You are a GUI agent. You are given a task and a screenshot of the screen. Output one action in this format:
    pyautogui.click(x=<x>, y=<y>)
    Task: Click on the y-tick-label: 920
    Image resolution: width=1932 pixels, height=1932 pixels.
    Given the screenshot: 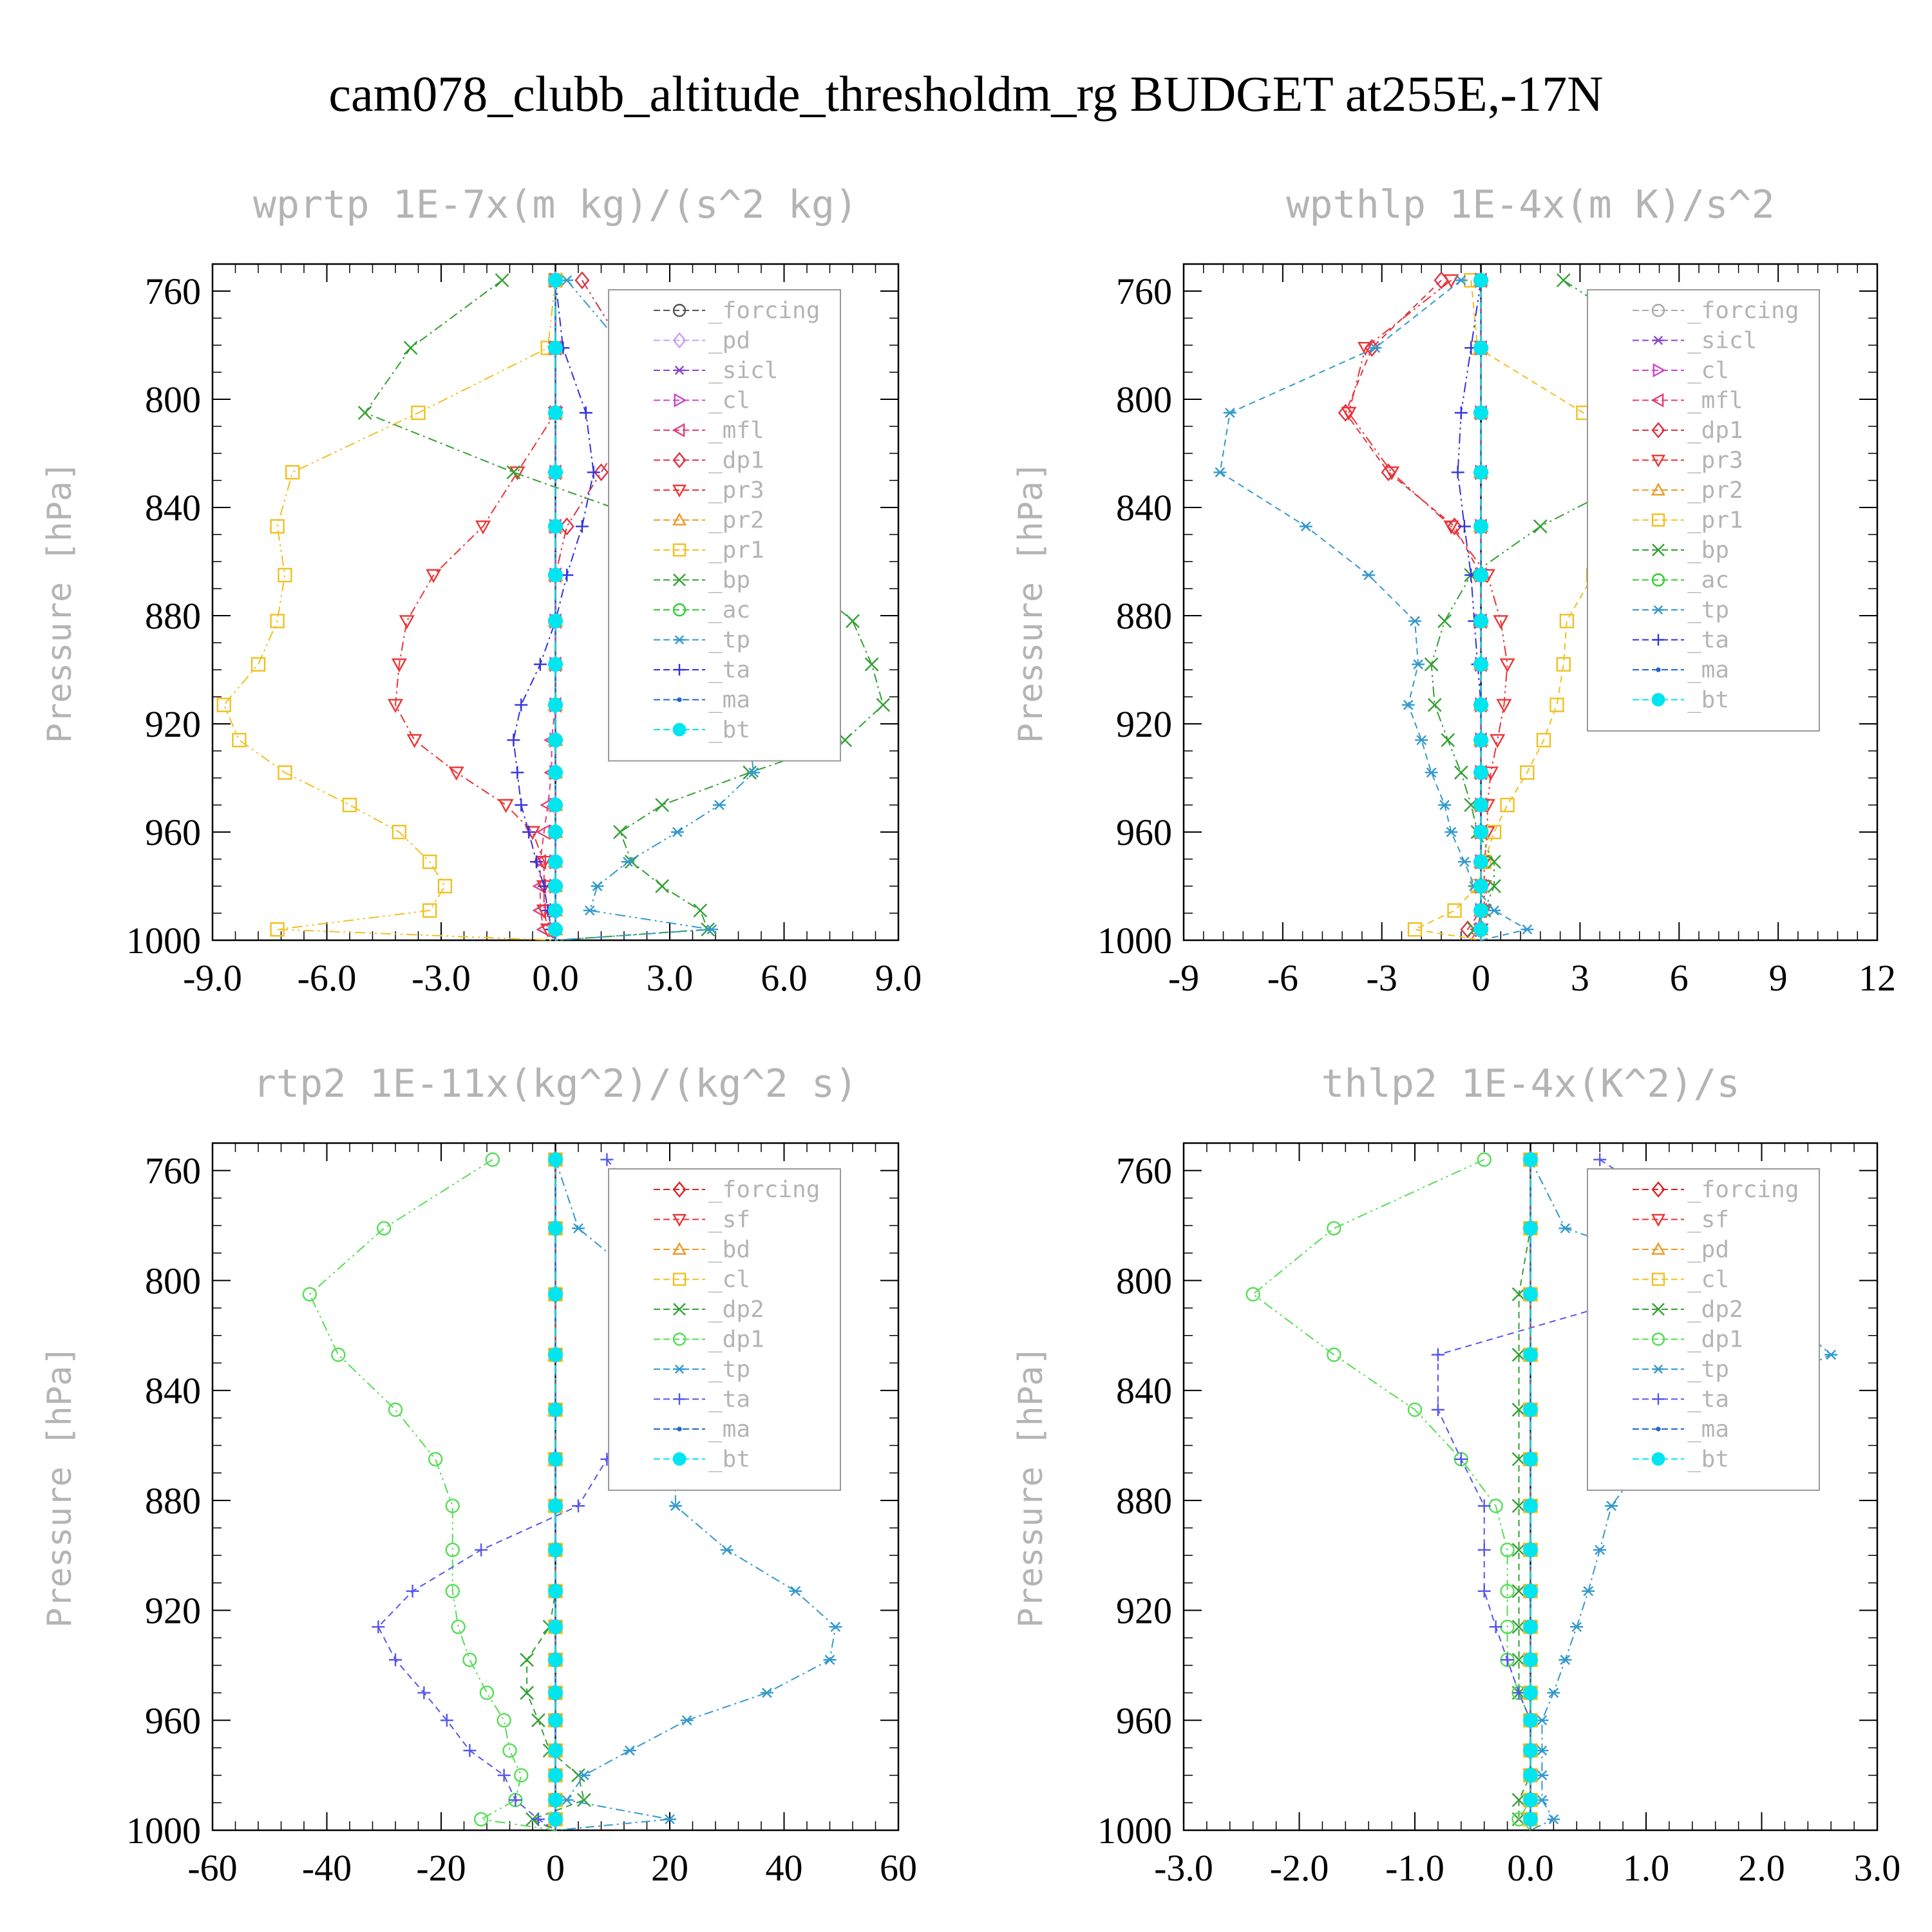 What is the action you would take?
    pyautogui.click(x=173, y=724)
    